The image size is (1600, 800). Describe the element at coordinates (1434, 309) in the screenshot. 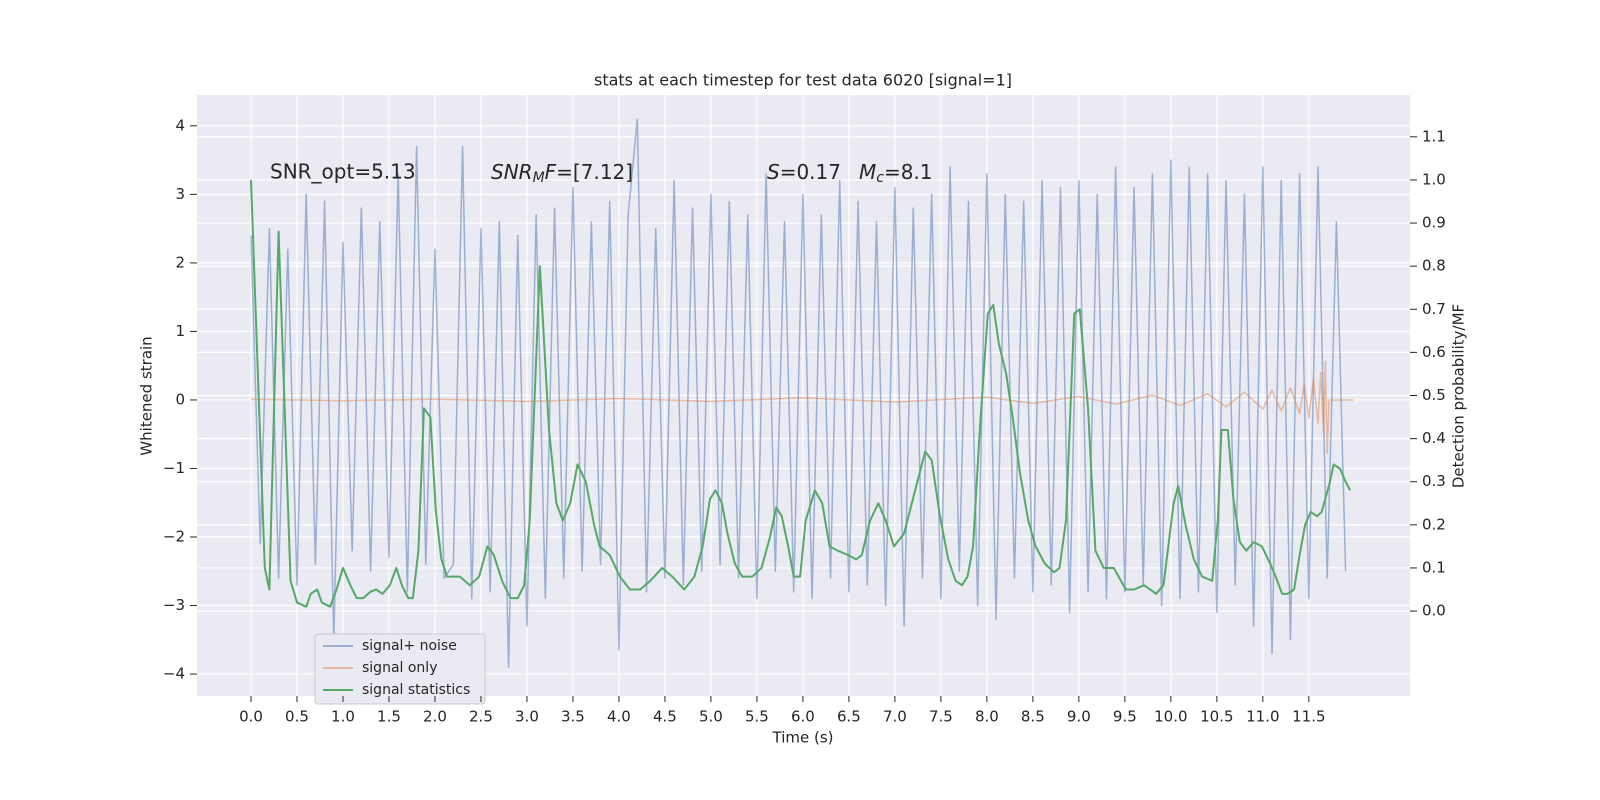

I see `y2-tick-label: 0.7` at that location.